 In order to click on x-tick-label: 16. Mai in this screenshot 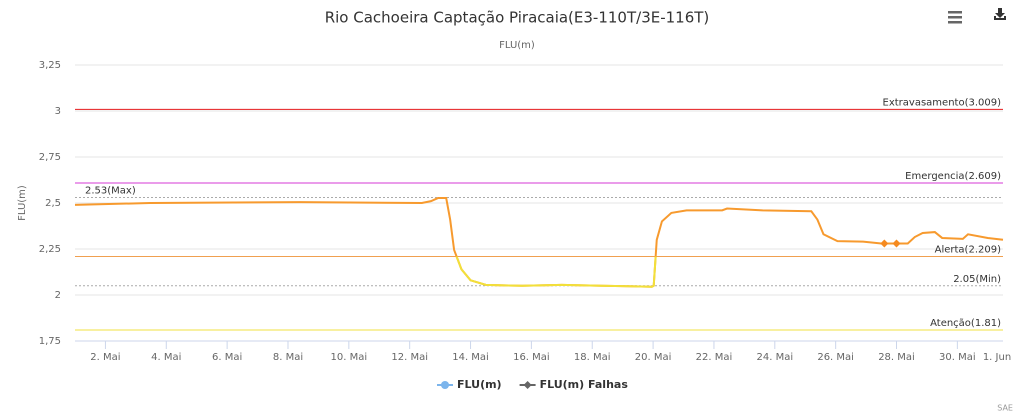, I will do `click(531, 357)`.